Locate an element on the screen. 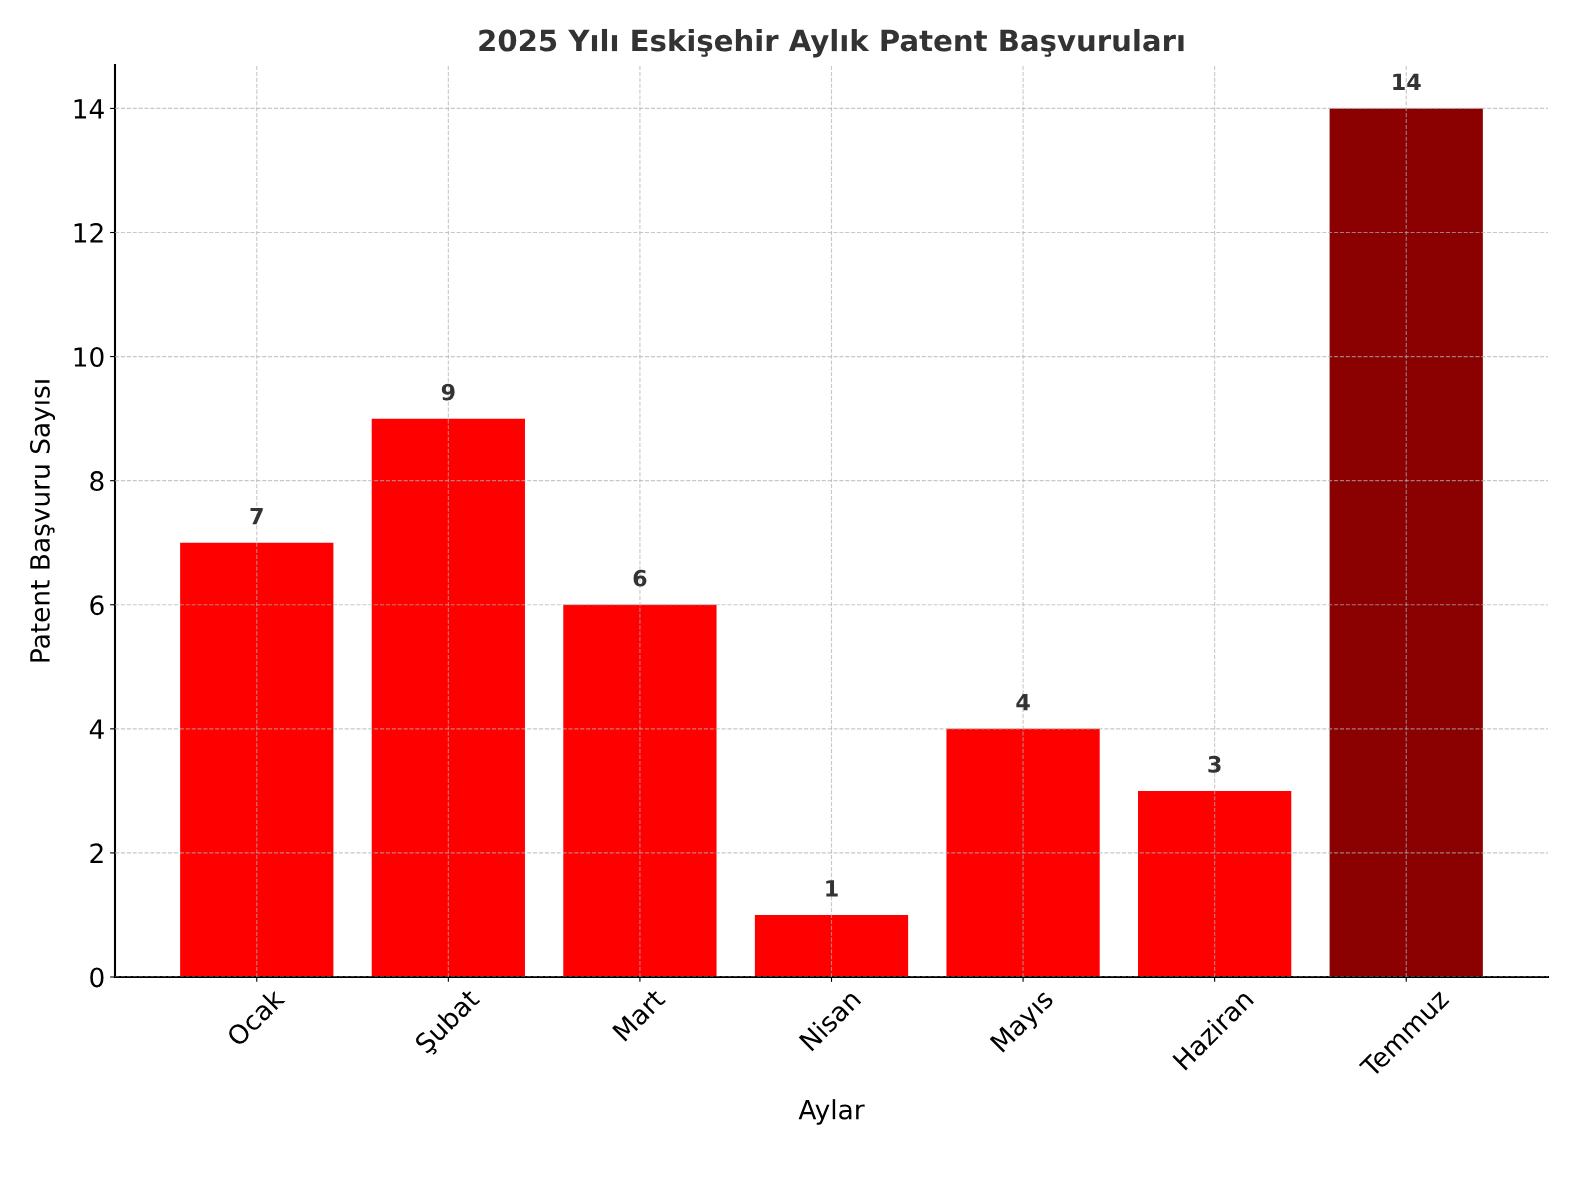 This screenshot has width=1580, height=1179. data-label: 3 is located at coordinates (1214, 764).